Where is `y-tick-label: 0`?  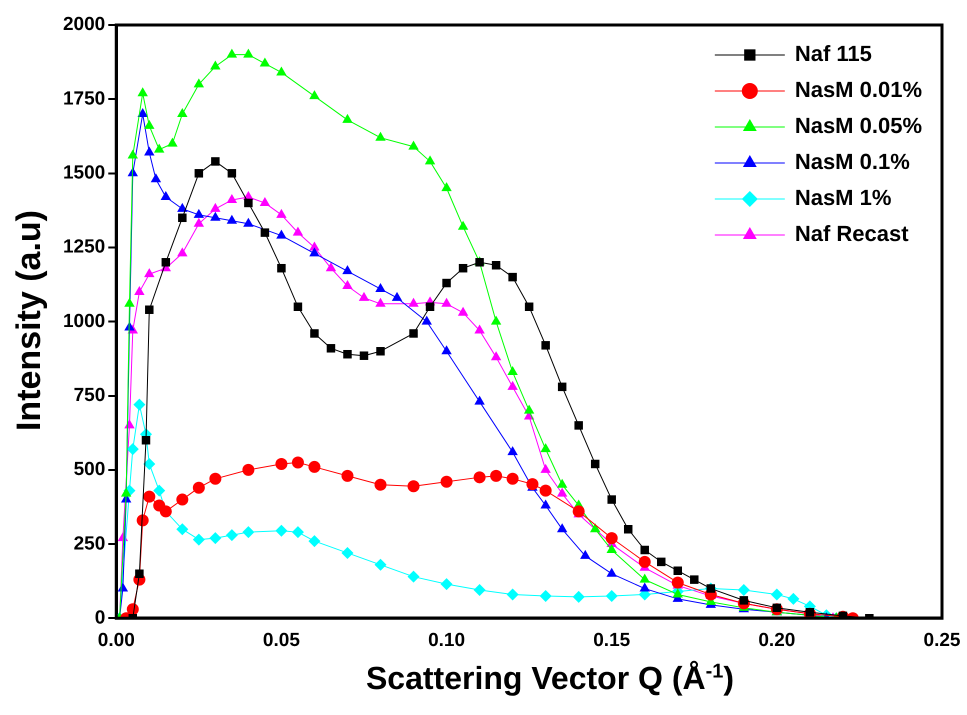 y-tick-label: 0 is located at coordinates (100, 617).